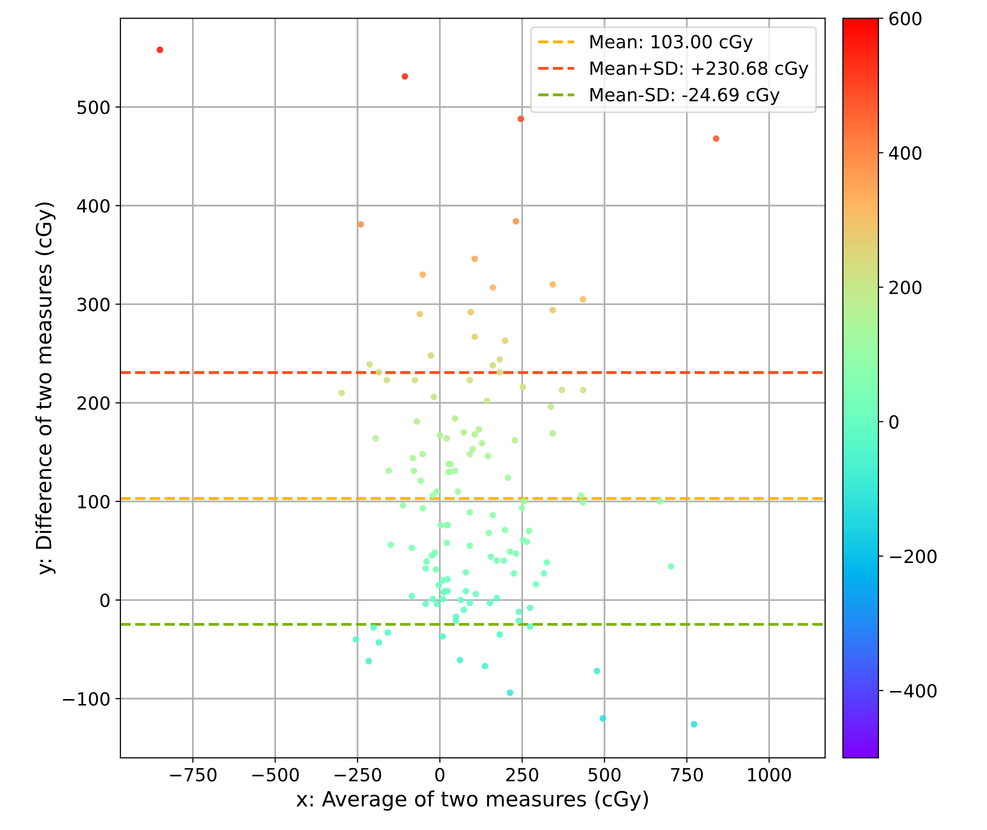 The image size is (987, 830). I want to click on y-tick-label: −100, so click(86, 699).